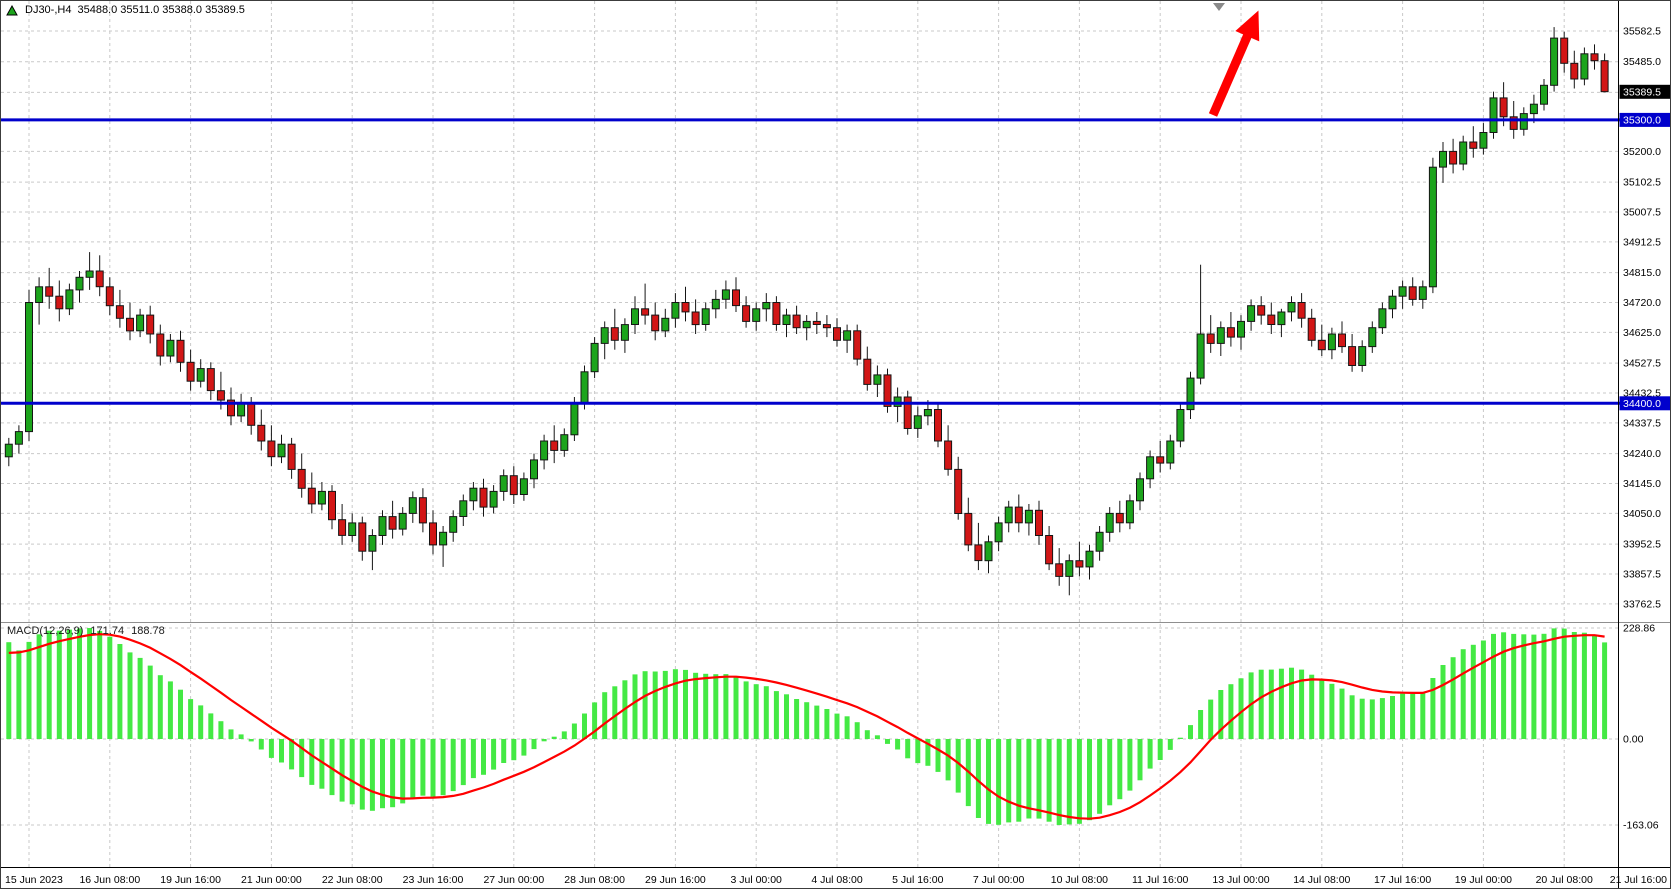 This screenshot has width=1671, height=889. What do you see at coordinates (1079, 880) in the screenshot?
I see `svg-text: 10 Jul 08:00` at bounding box center [1079, 880].